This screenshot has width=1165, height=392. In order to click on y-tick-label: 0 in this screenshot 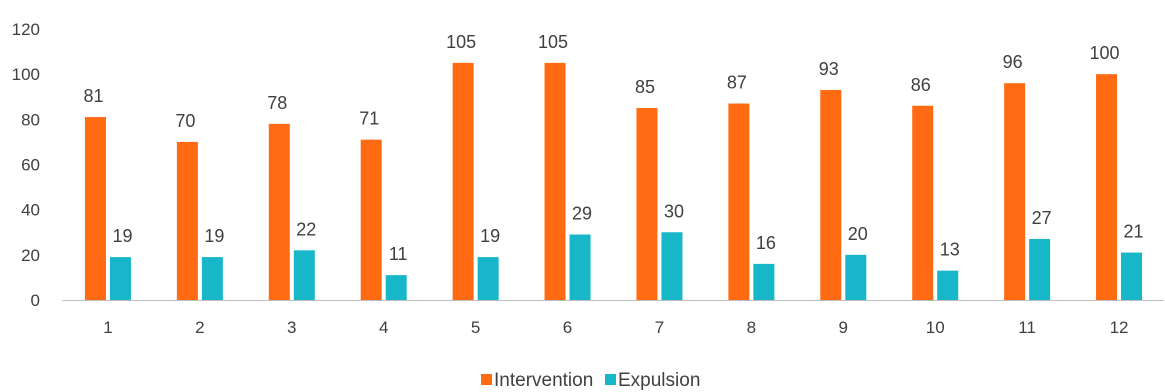, I will do `click(35, 300)`.